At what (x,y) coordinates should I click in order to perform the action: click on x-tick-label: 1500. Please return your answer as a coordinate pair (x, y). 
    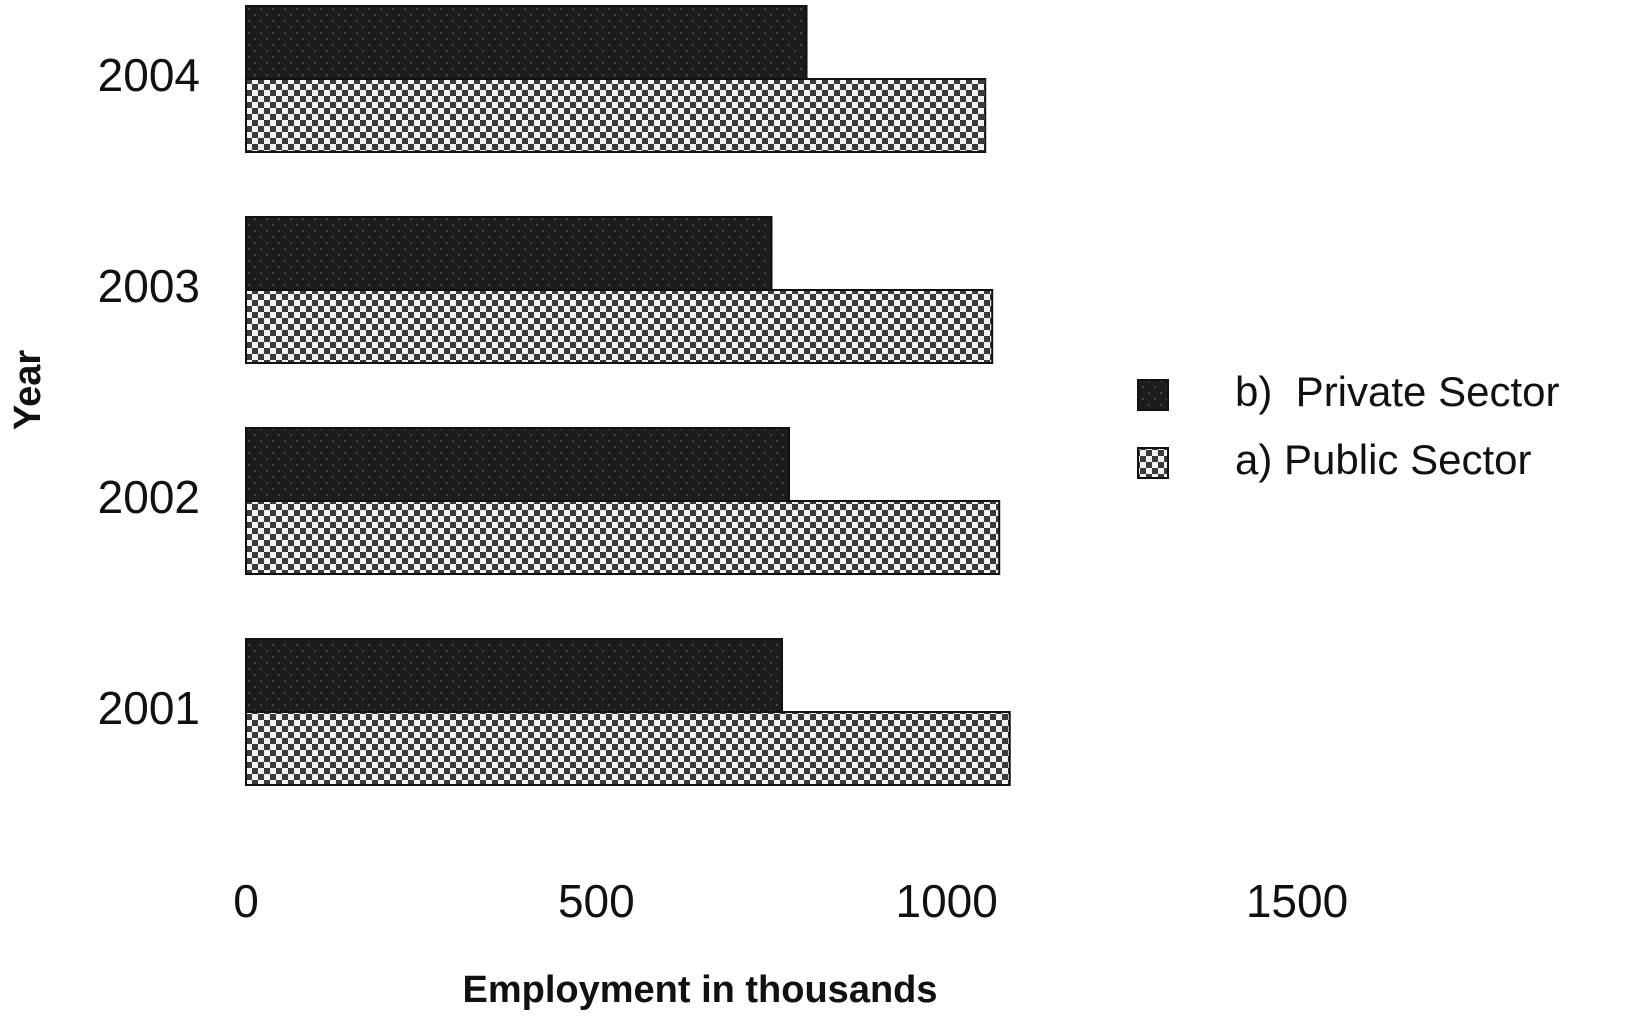
    Looking at the image, I should click on (1297, 901).